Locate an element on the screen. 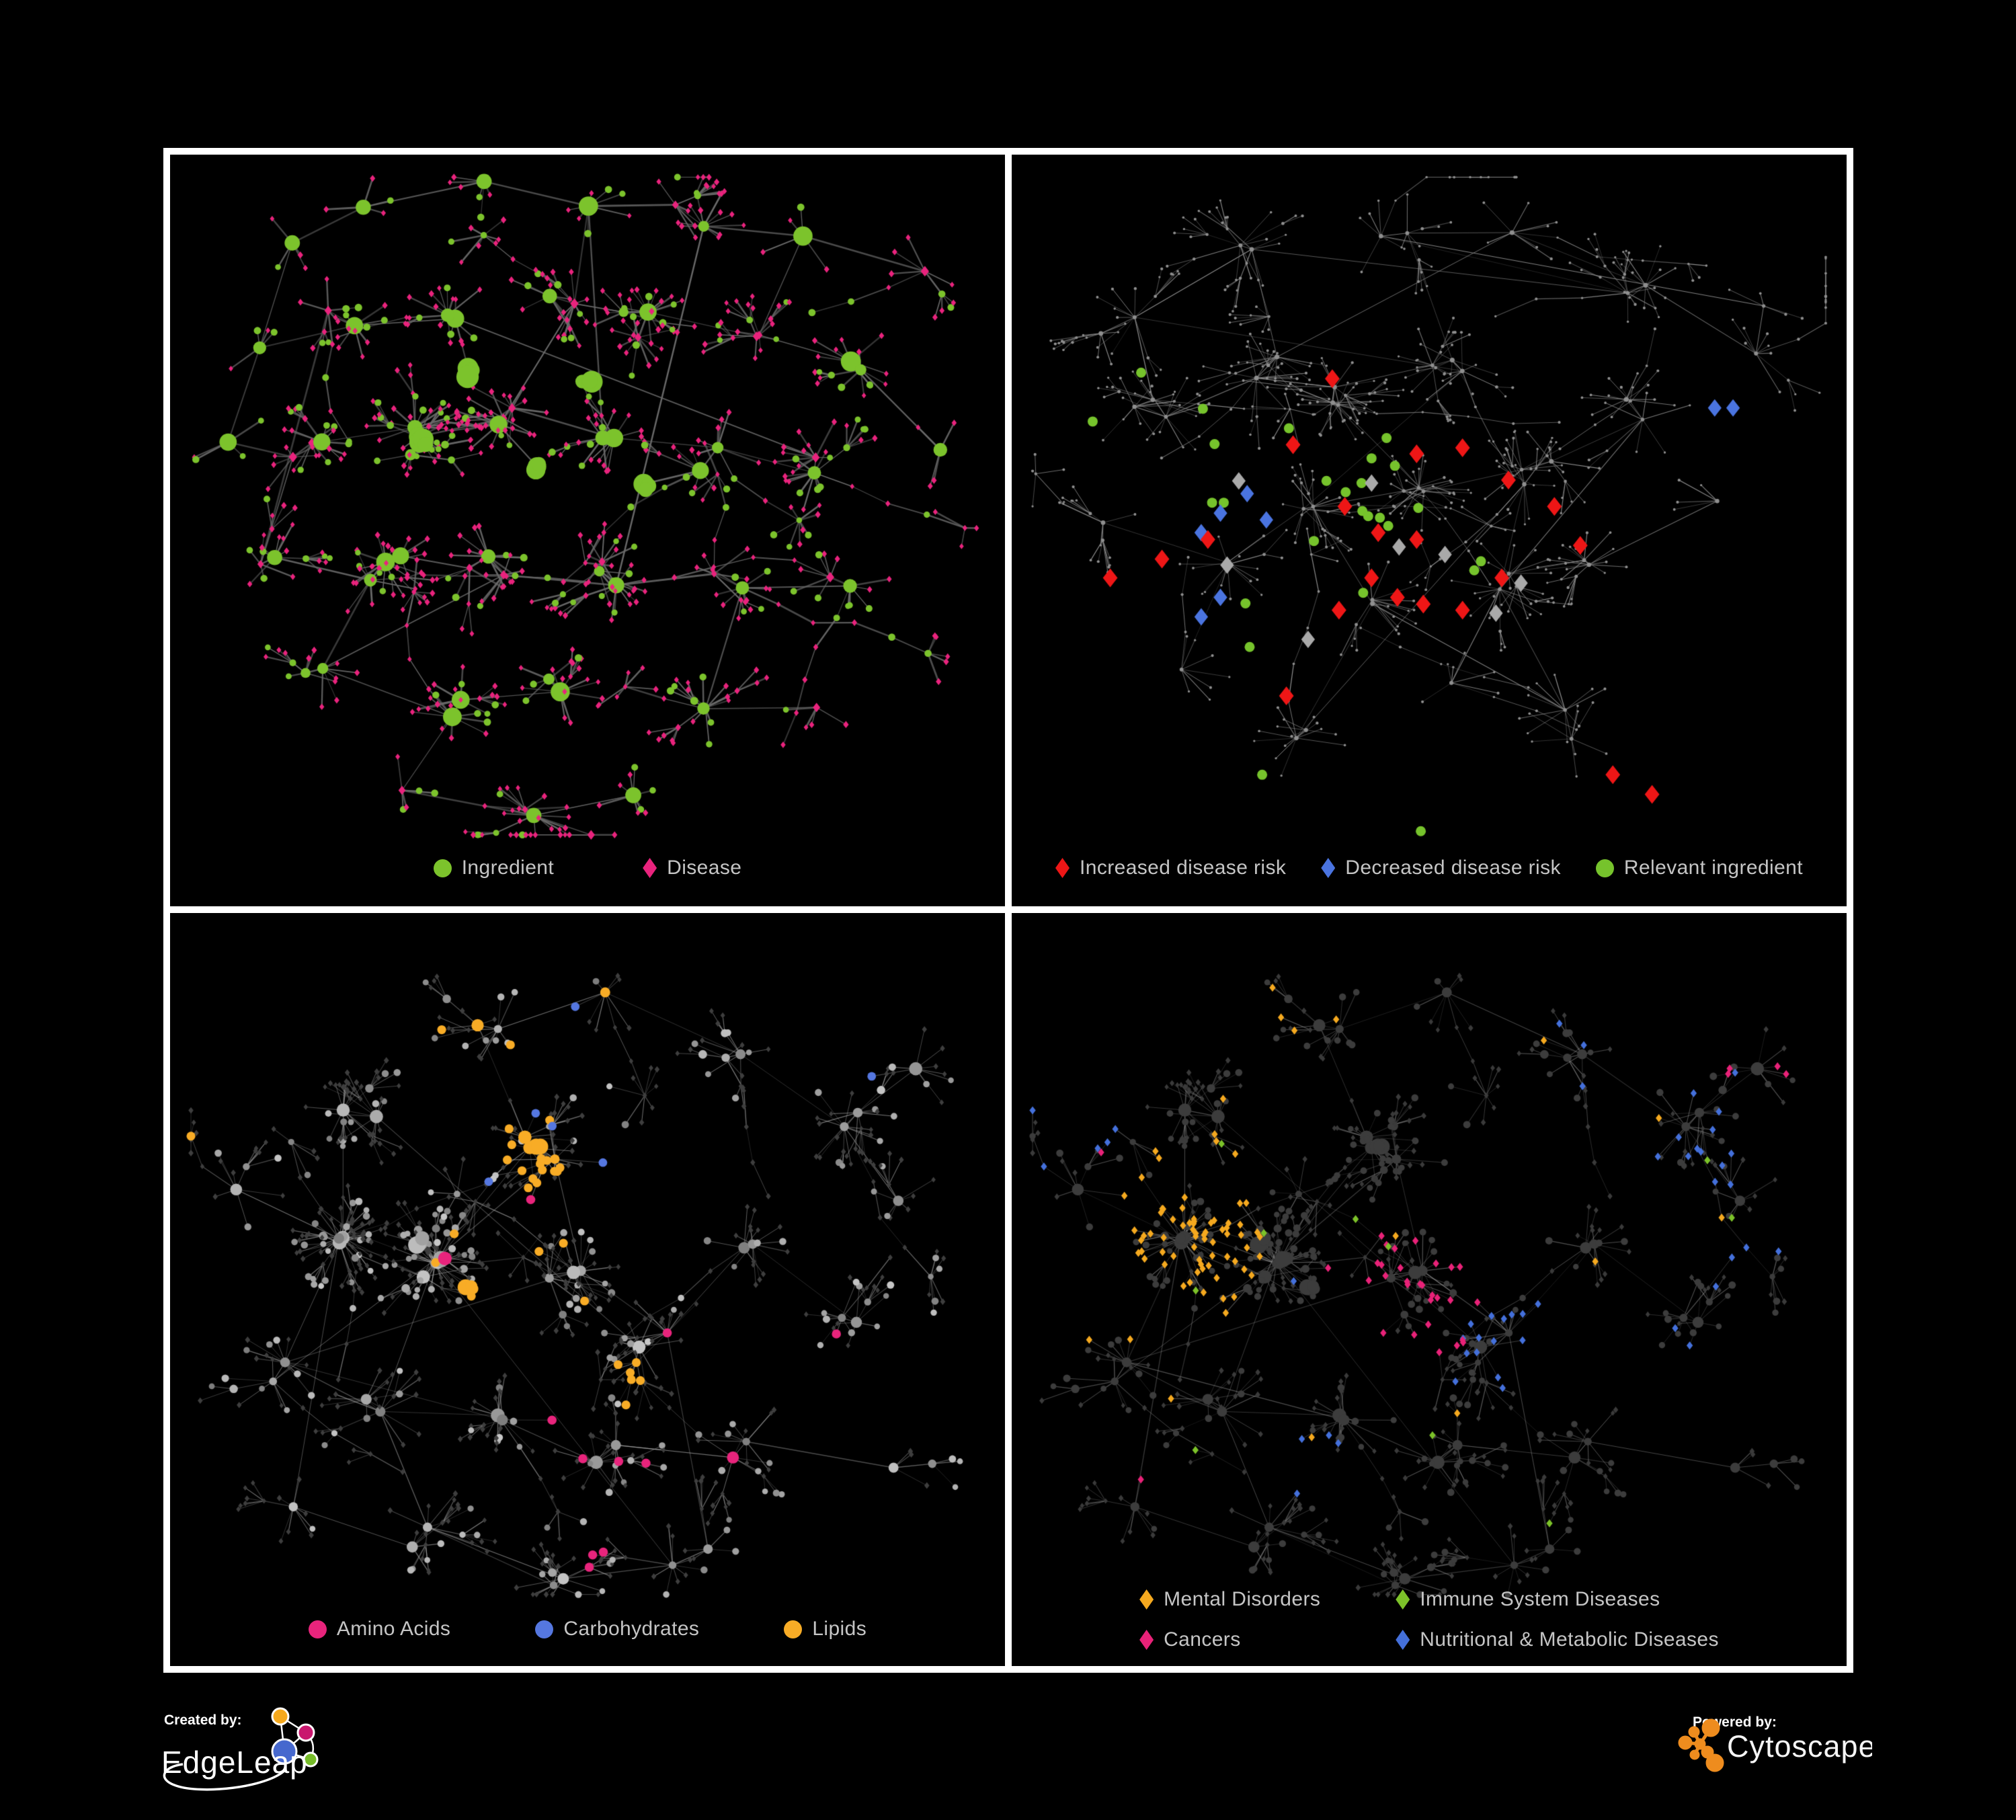 This screenshot has width=2016, height=1820. legend-label: Increased disease risk is located at coordinates (1183, 868).